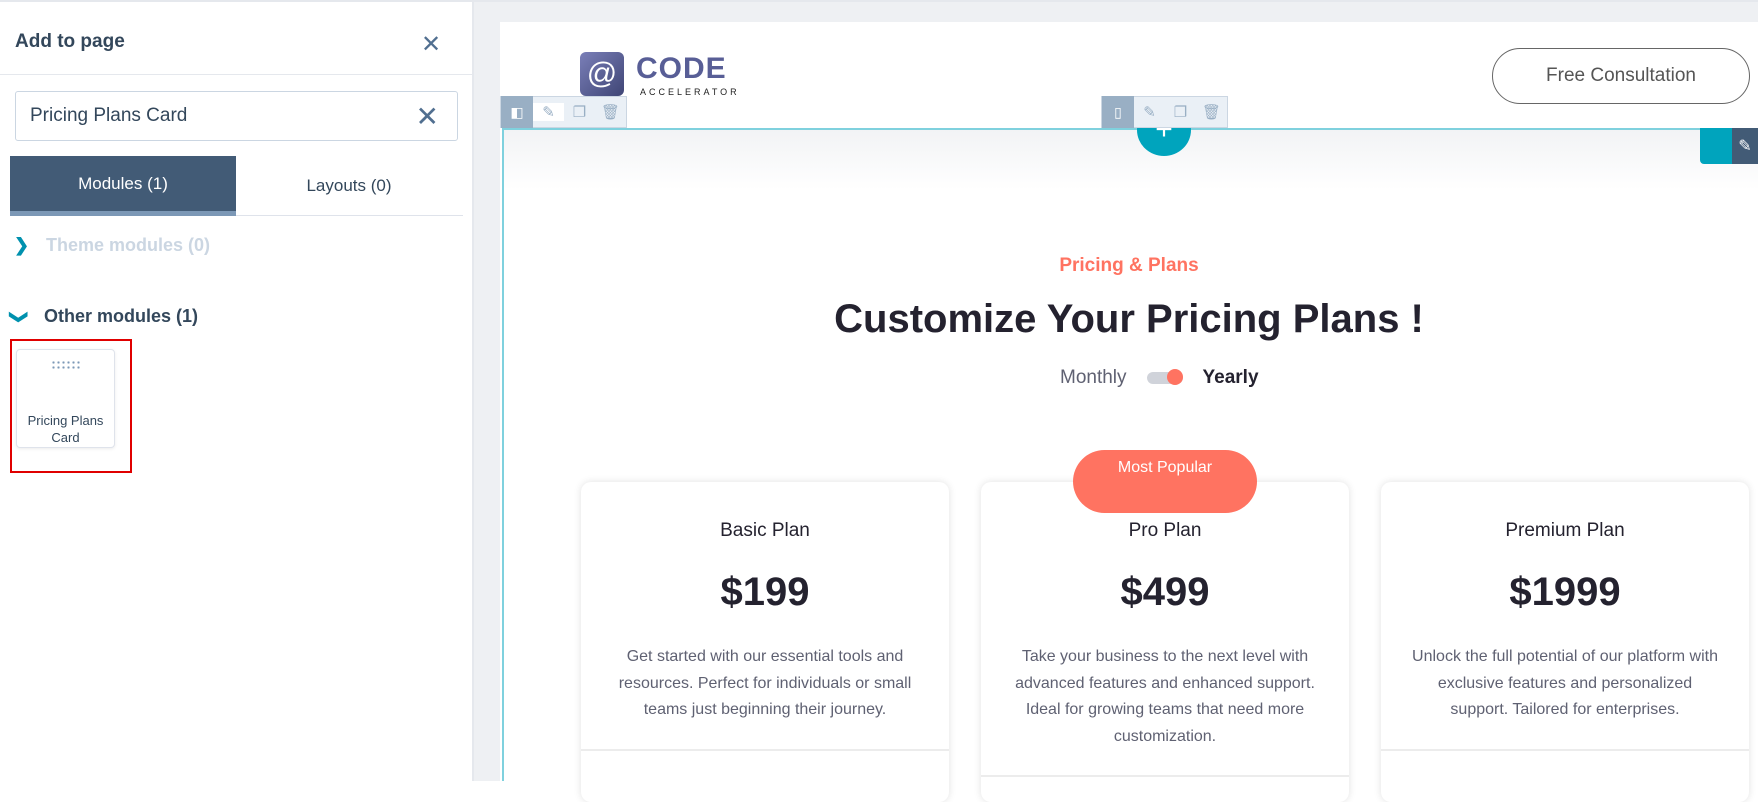  Describe the element at coordinates (22, 245) in the screenshot. I see `chevron-right-icon: ❯` at that location.